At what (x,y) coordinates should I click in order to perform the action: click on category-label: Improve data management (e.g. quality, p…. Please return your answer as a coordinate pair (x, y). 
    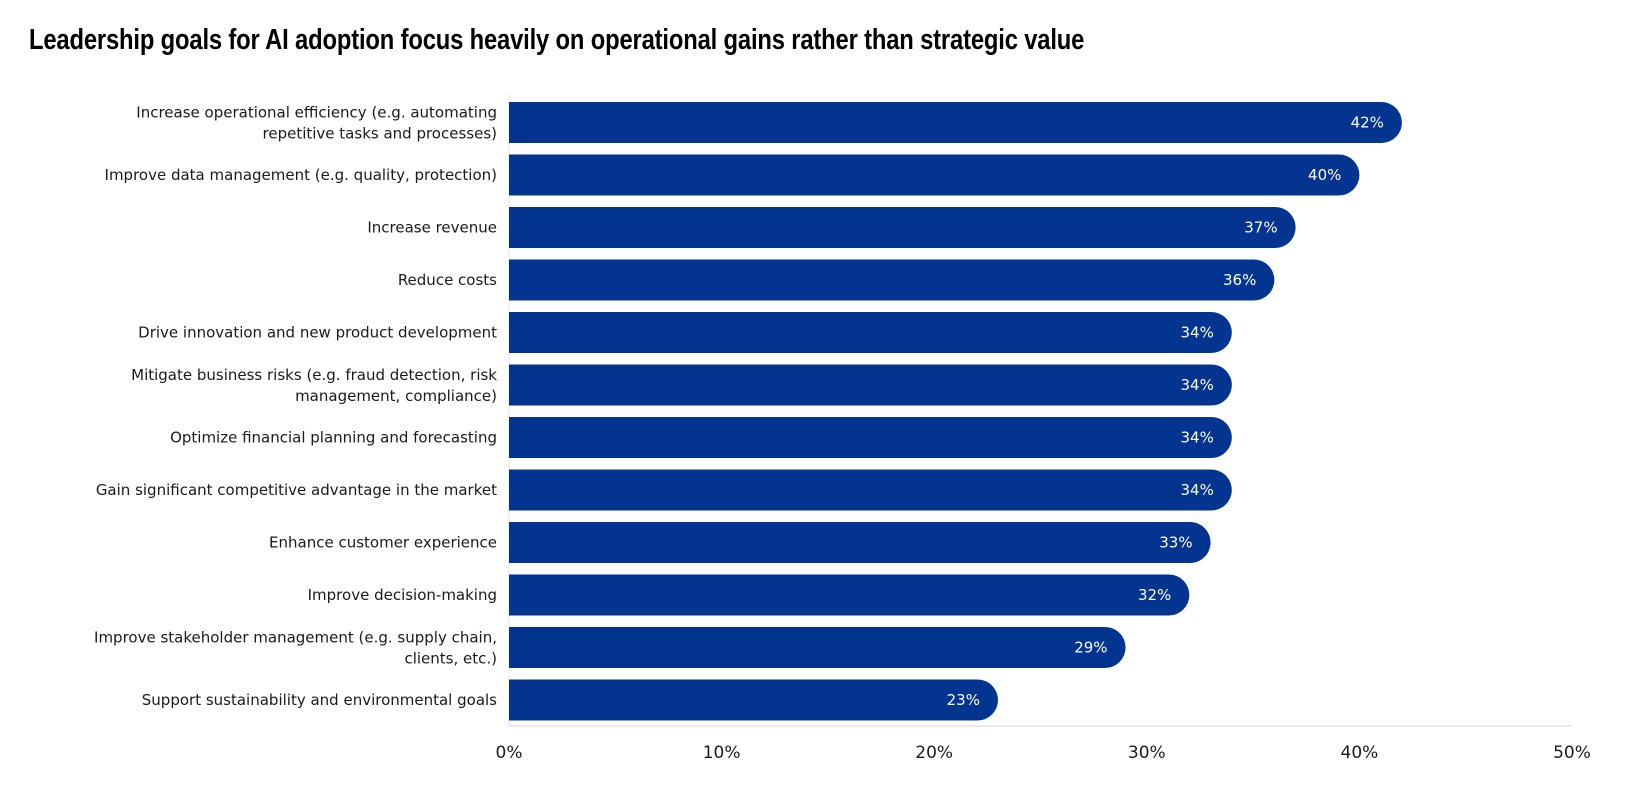
    Looking at the image, I should click on (301, 175).